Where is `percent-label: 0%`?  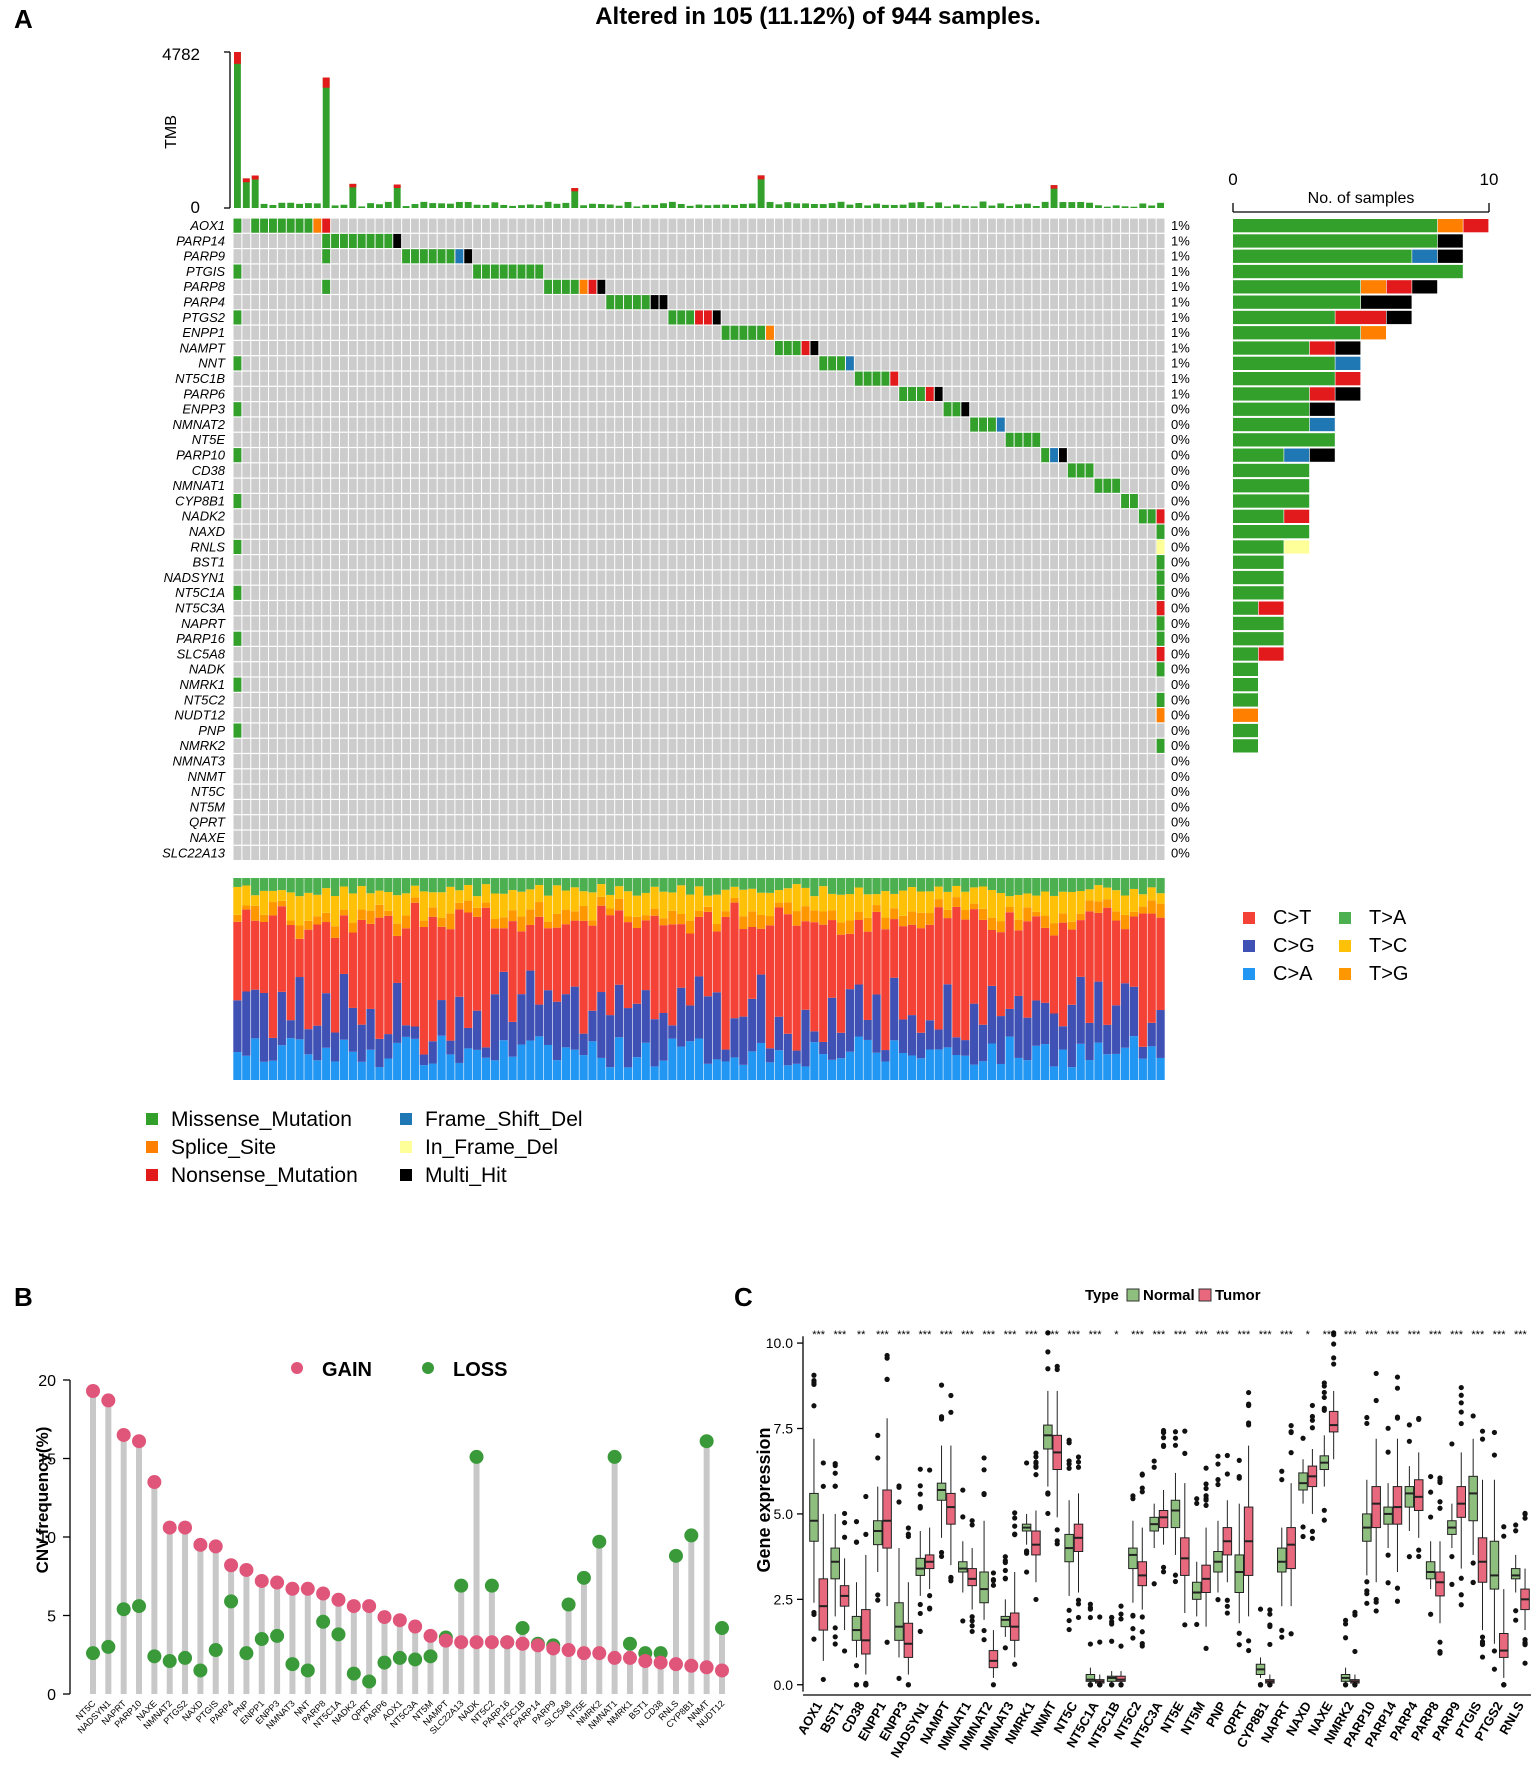
percent-label: 0% is located at coordinates (1180, 592).